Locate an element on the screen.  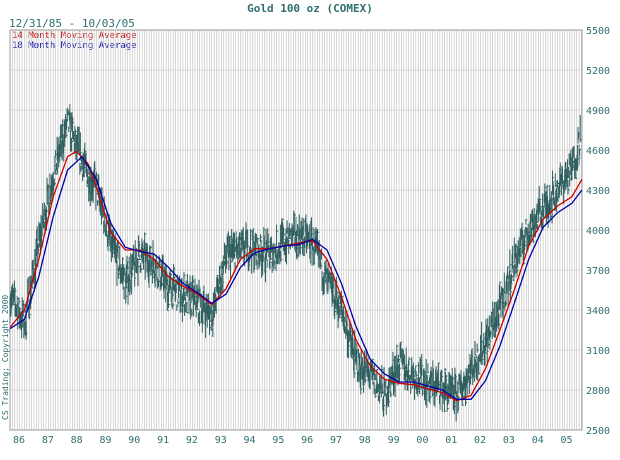
x-tick-label: 91 is located at coordinates (163, 440).